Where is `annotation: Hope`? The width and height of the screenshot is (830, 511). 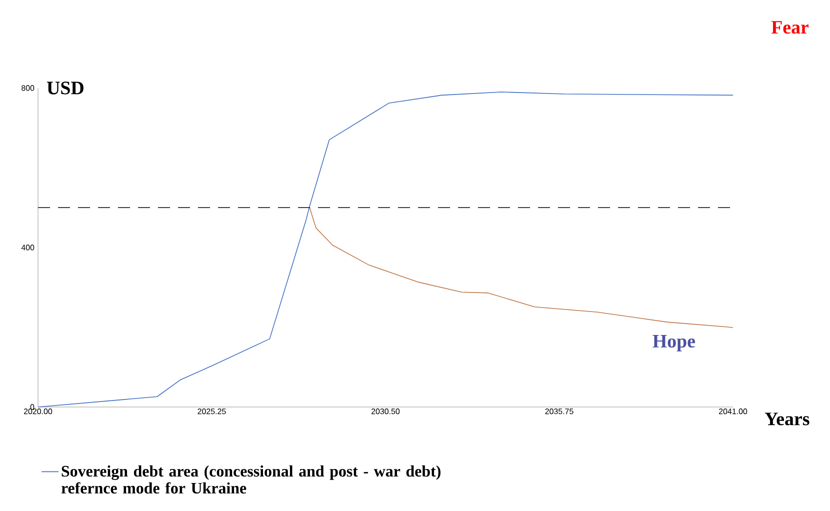
annotation: Hope is located at coordinates (673, 343).